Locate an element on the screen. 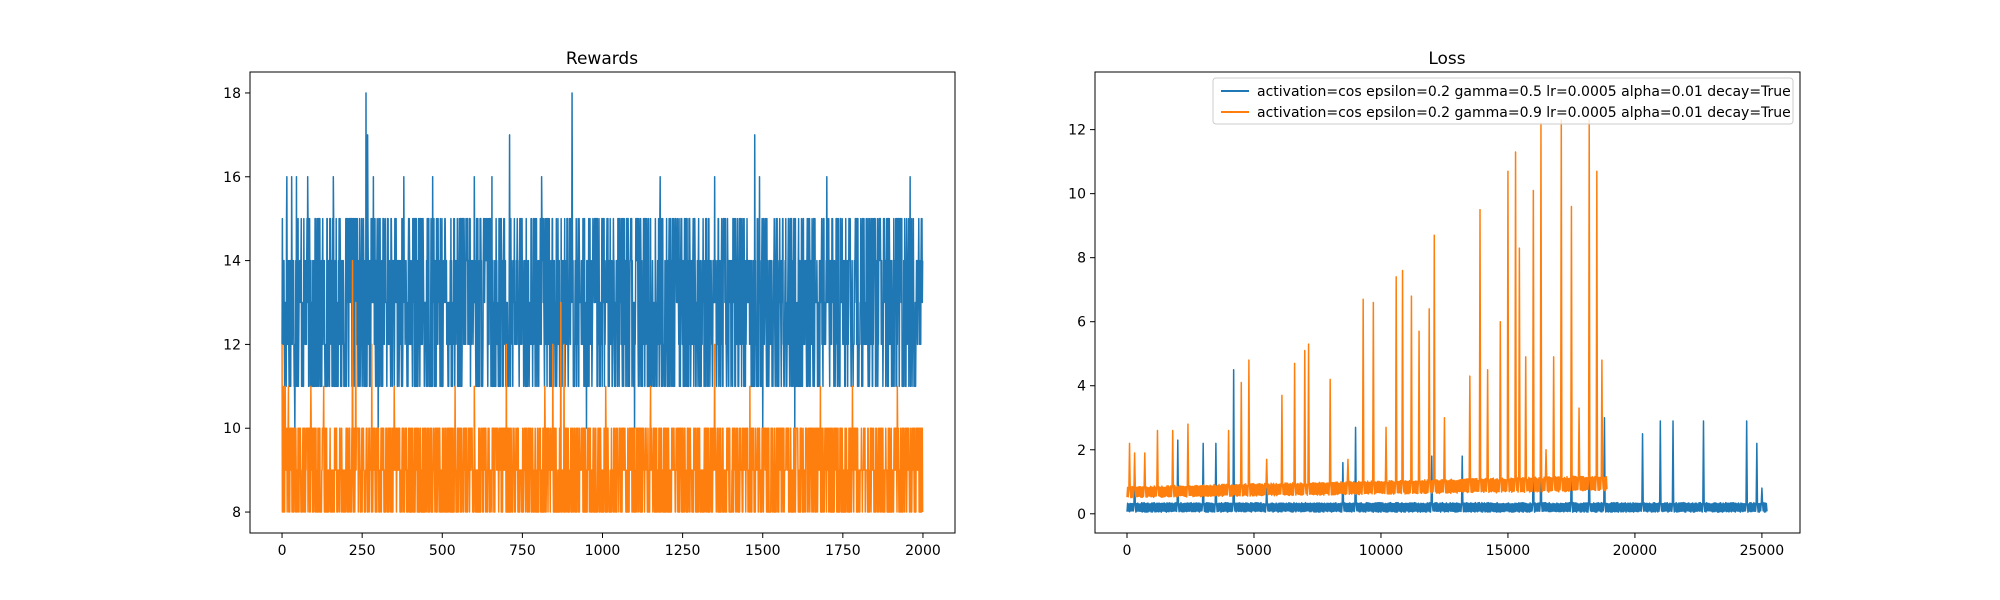  rewards-xtick-label: 1250 is located at coordinates (683, 551).